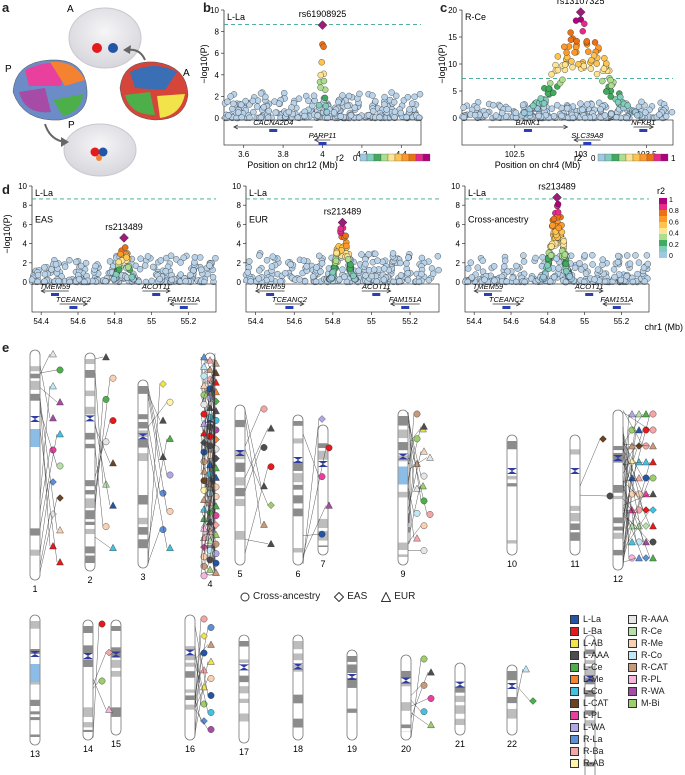 Image resolution: width=685 pixels, height=775 pixels. I want to click on x-tick-label: 103, so click(581, 154).